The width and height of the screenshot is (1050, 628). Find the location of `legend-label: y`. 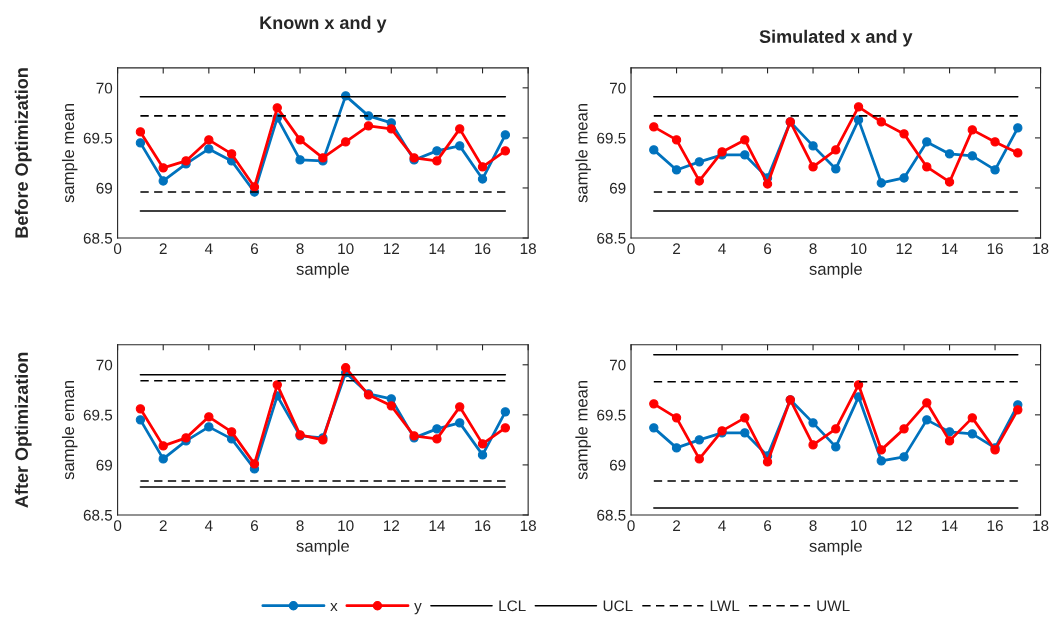

legend-label: y is located at coordinates (418, 609).